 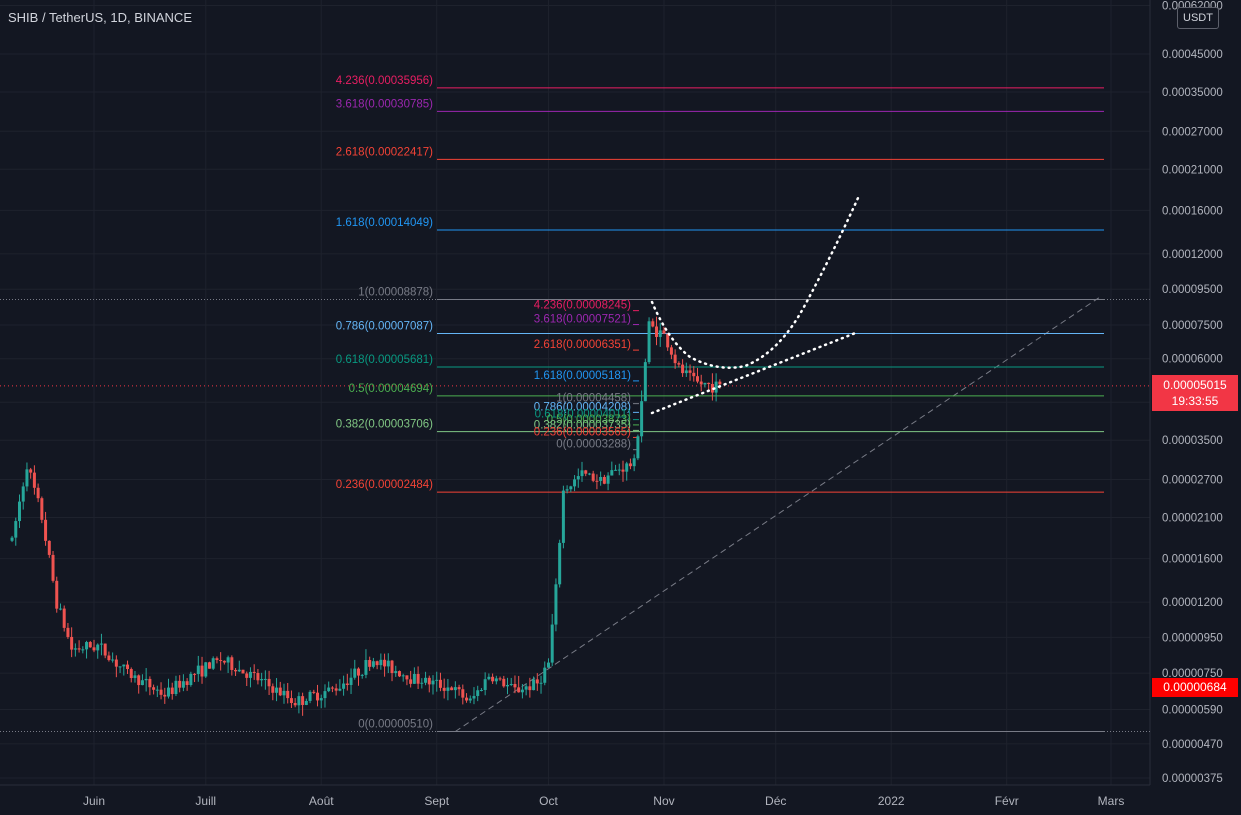 I want to click on fib-level-label: 2.618(0.00022417), so click(x=384, y=152).